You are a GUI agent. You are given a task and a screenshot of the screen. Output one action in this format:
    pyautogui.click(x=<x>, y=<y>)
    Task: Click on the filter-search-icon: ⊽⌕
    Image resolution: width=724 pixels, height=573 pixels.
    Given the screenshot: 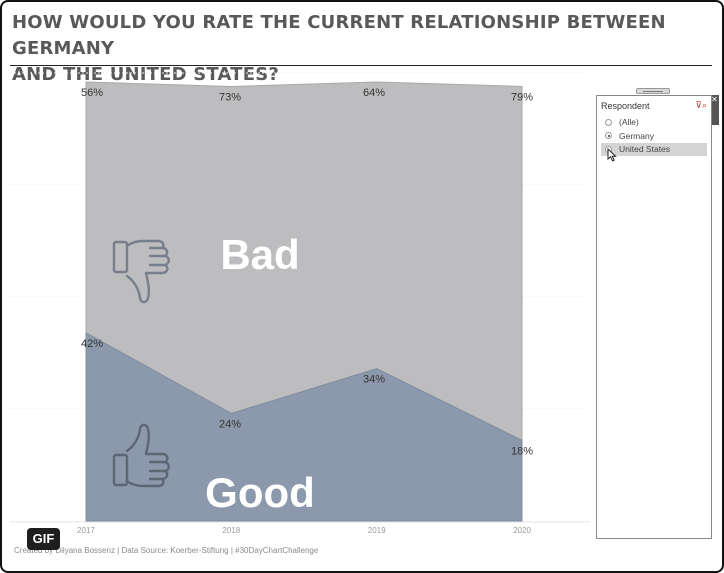 What is the action you would take?
    pyautogui.click(x=701, y=105)
    